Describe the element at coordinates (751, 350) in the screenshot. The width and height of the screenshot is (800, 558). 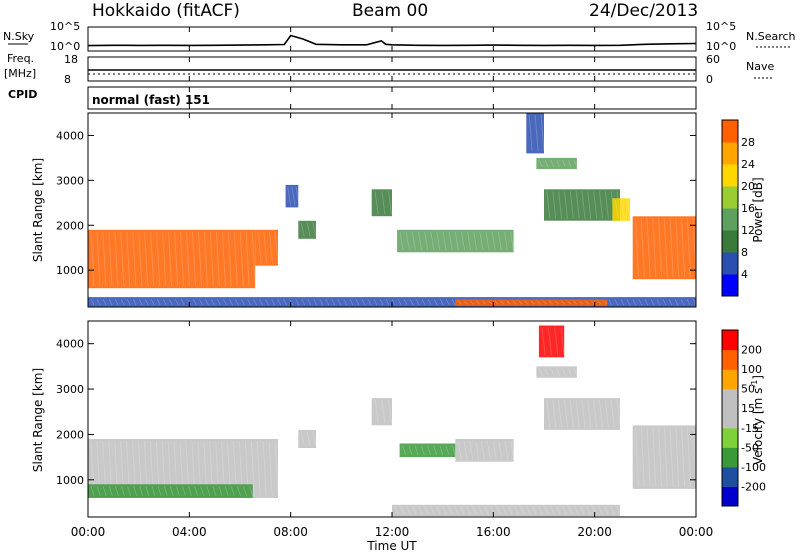
I see `velocity-colorbar-tick: 200` at that location.